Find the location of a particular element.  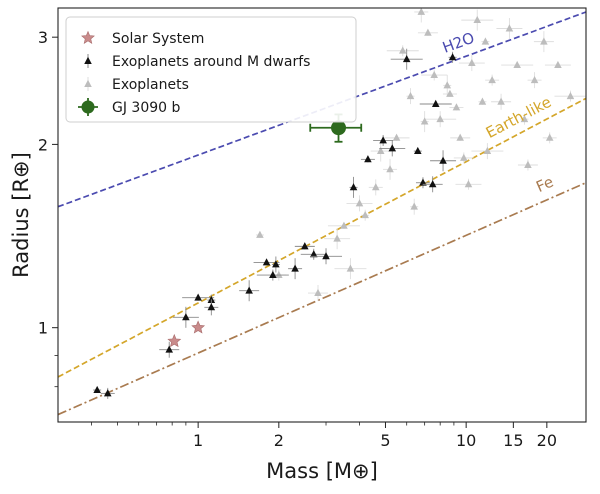

x-axis-label: Mass [M⊕] is located at coordinates (322, 471).